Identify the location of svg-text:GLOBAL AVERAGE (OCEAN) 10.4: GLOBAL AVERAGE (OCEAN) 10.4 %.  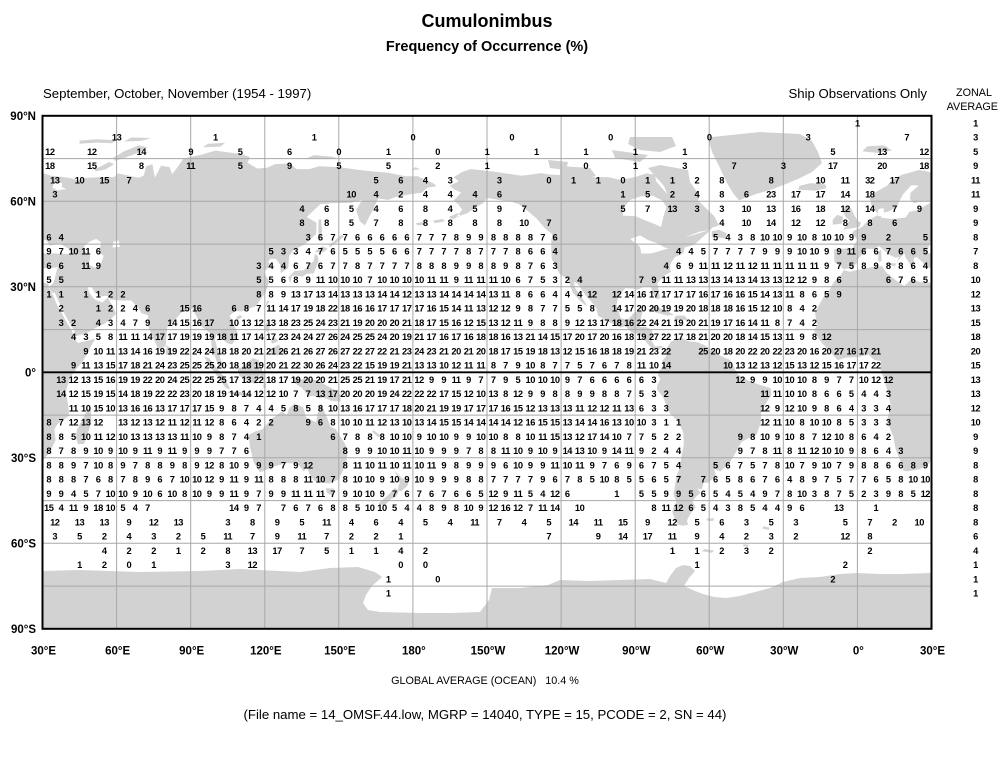
(485, 681).